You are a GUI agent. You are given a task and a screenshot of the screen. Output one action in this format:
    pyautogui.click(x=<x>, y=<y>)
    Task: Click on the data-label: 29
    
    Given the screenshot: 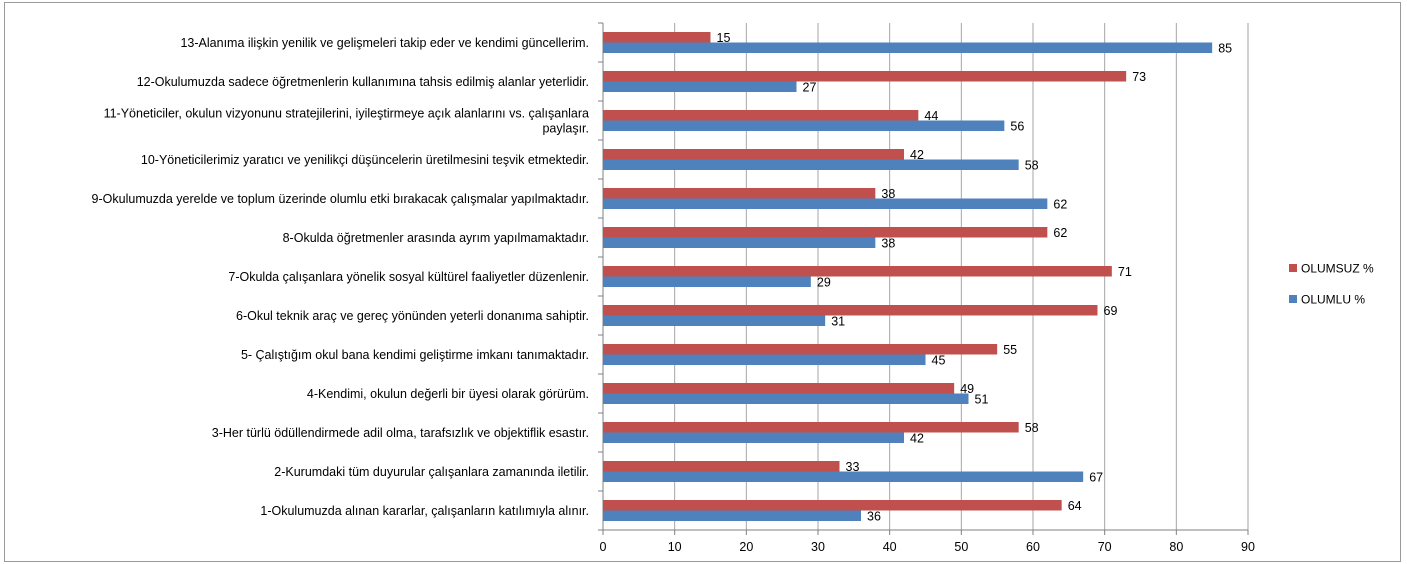 What is the action you would take?
    pyautogui.click(x=824, y=282)
    